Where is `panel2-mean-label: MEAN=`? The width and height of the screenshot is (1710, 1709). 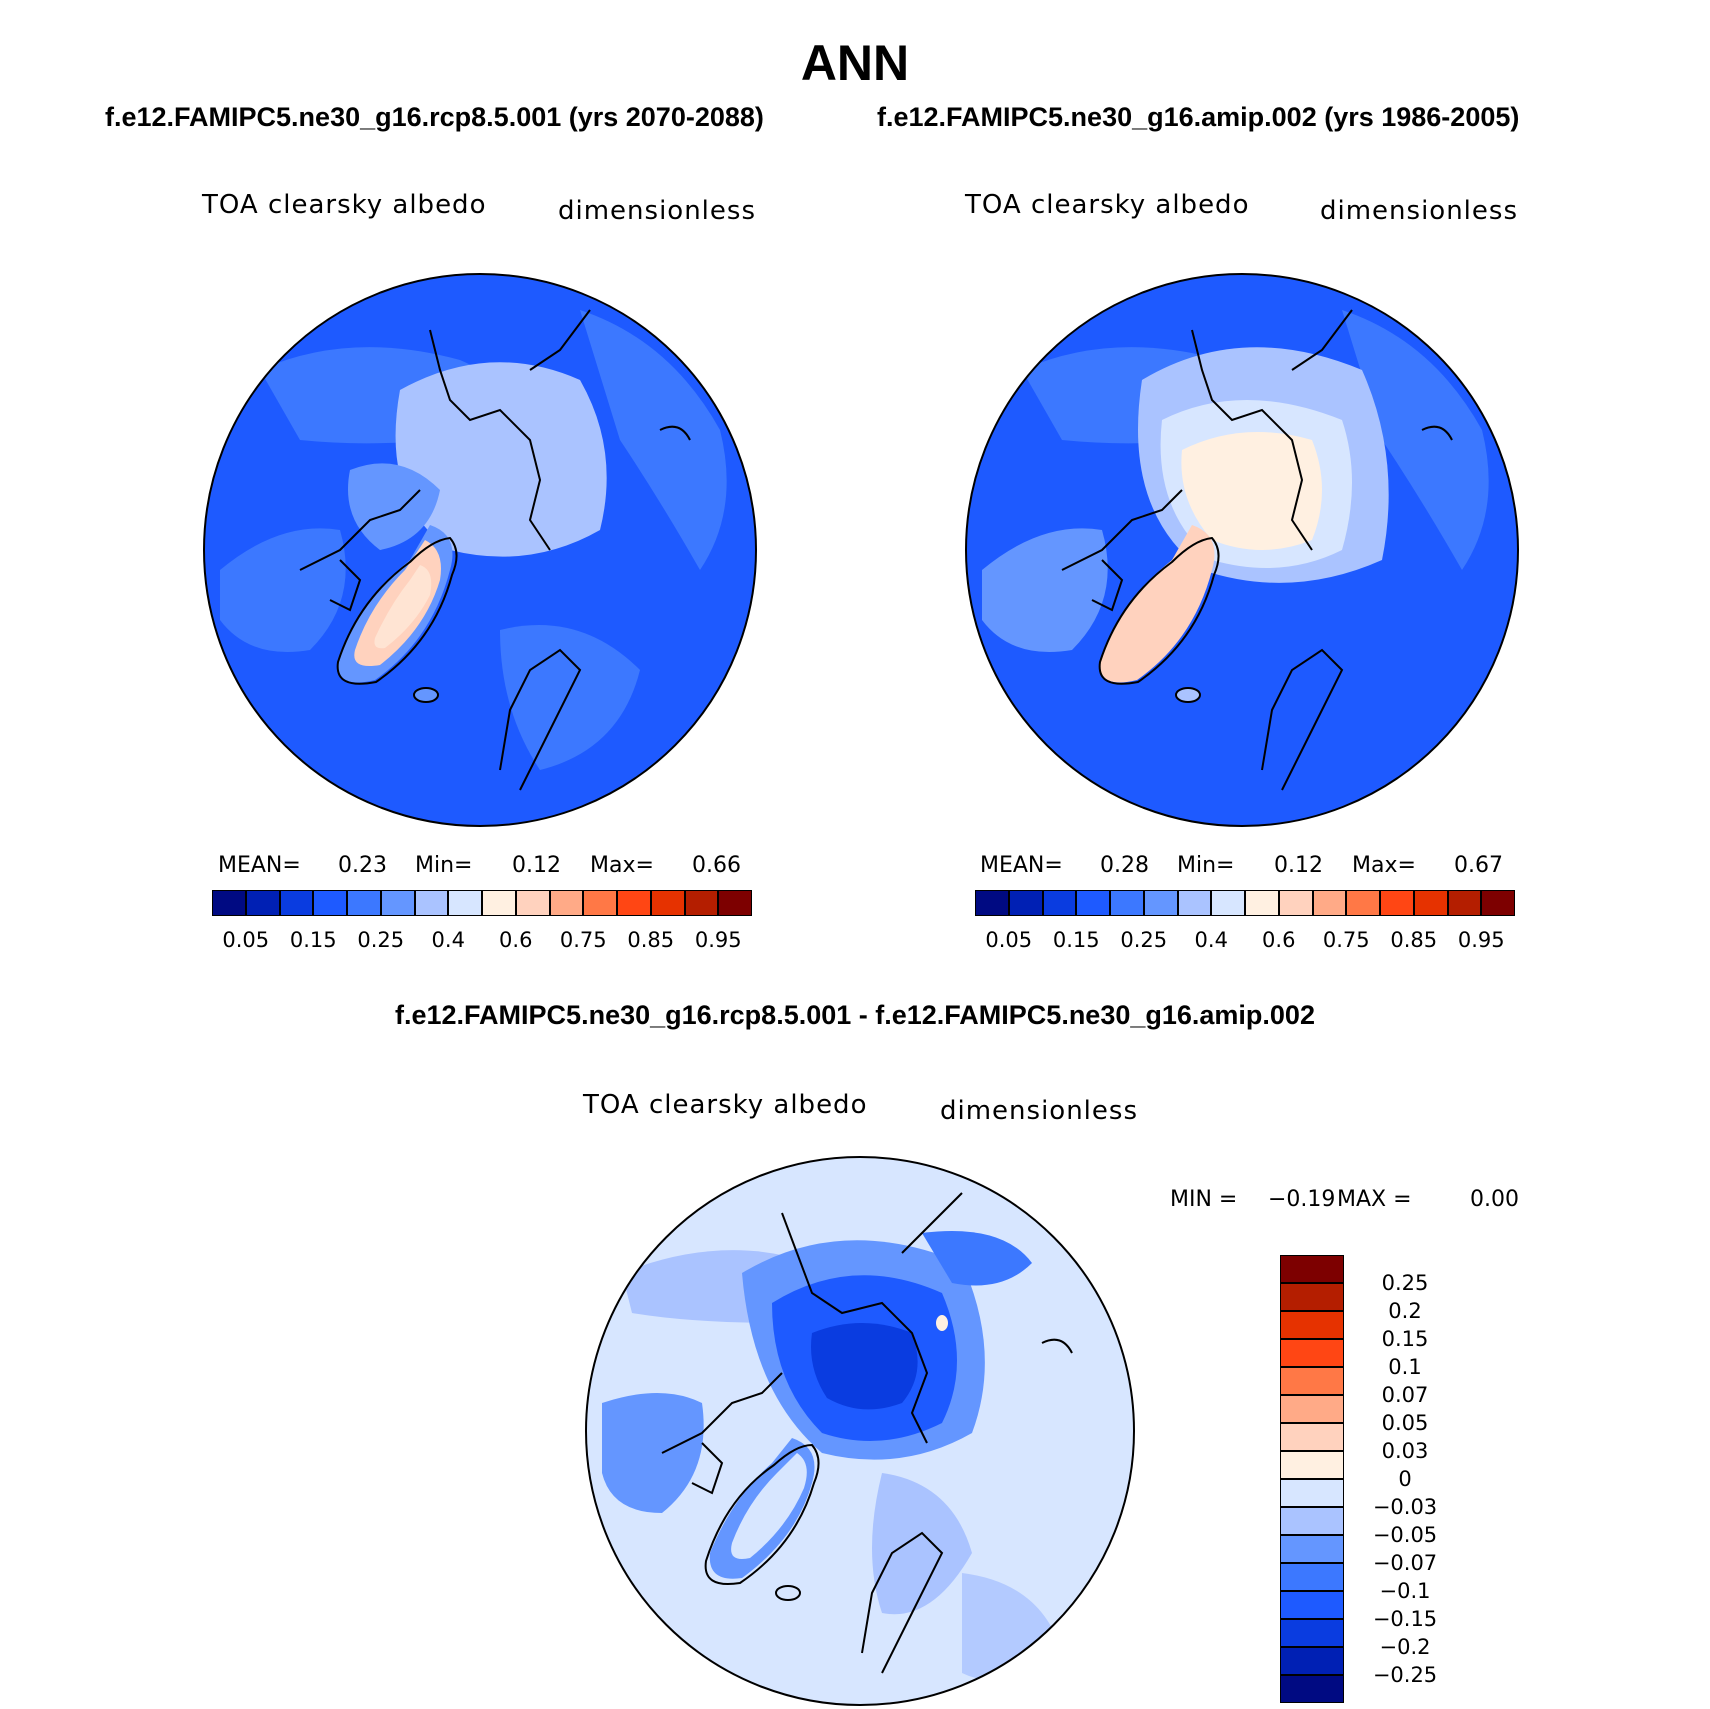
panel2-mean-label: MEAN= is located at coordinates (1021, 865).